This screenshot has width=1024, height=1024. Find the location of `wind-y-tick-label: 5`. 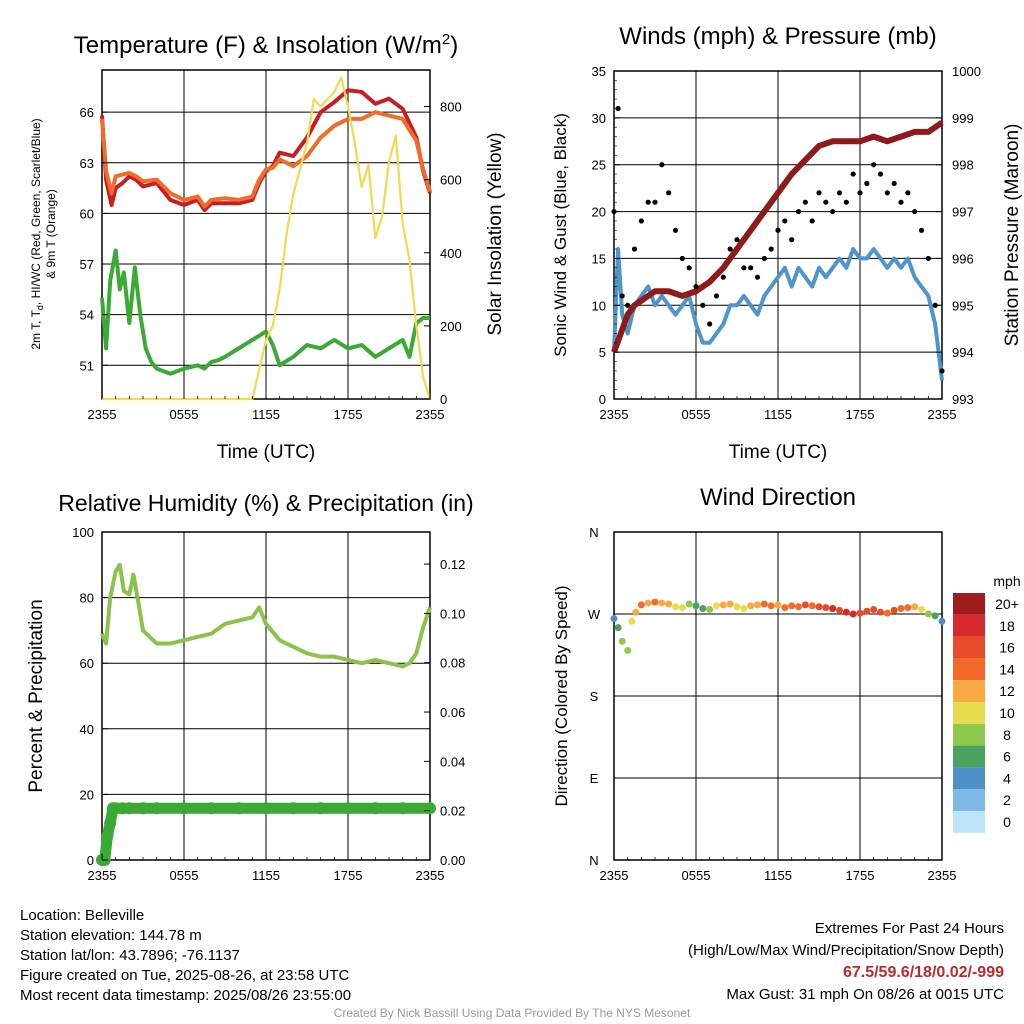

wind-y-tick-label: 5 is located at coordinates (602, 352).